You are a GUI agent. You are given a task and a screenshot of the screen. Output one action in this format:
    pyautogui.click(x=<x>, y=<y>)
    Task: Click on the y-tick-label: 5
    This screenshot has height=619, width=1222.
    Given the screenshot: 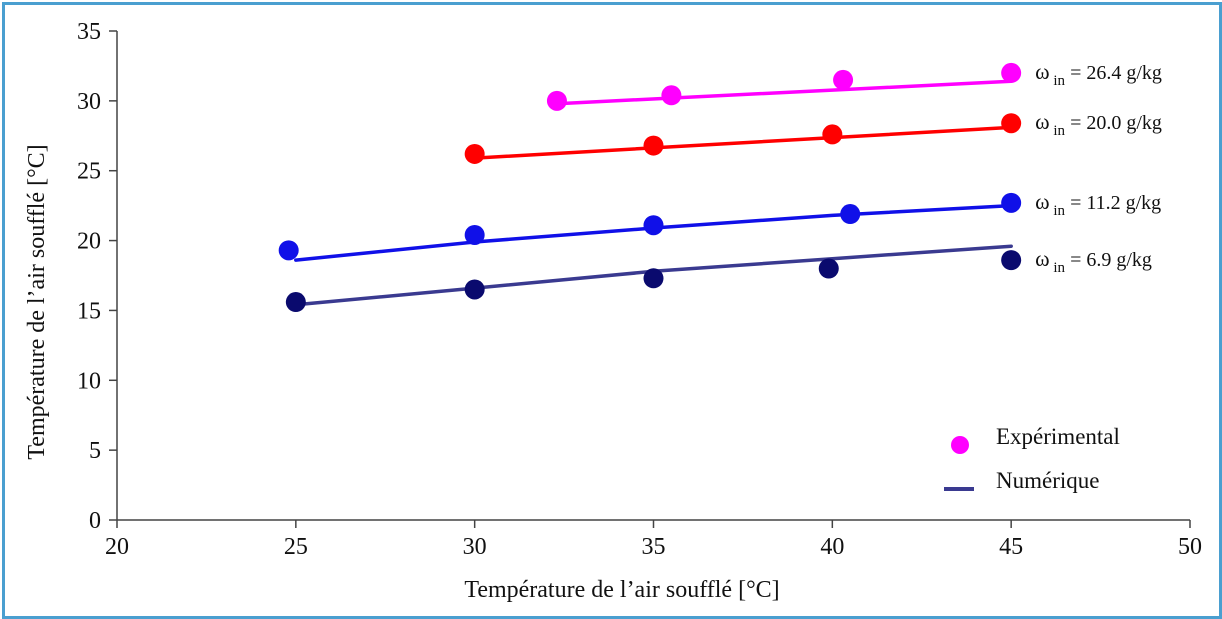 What is the action you would take?
    pyautogui.click(x=95, y=451)
    